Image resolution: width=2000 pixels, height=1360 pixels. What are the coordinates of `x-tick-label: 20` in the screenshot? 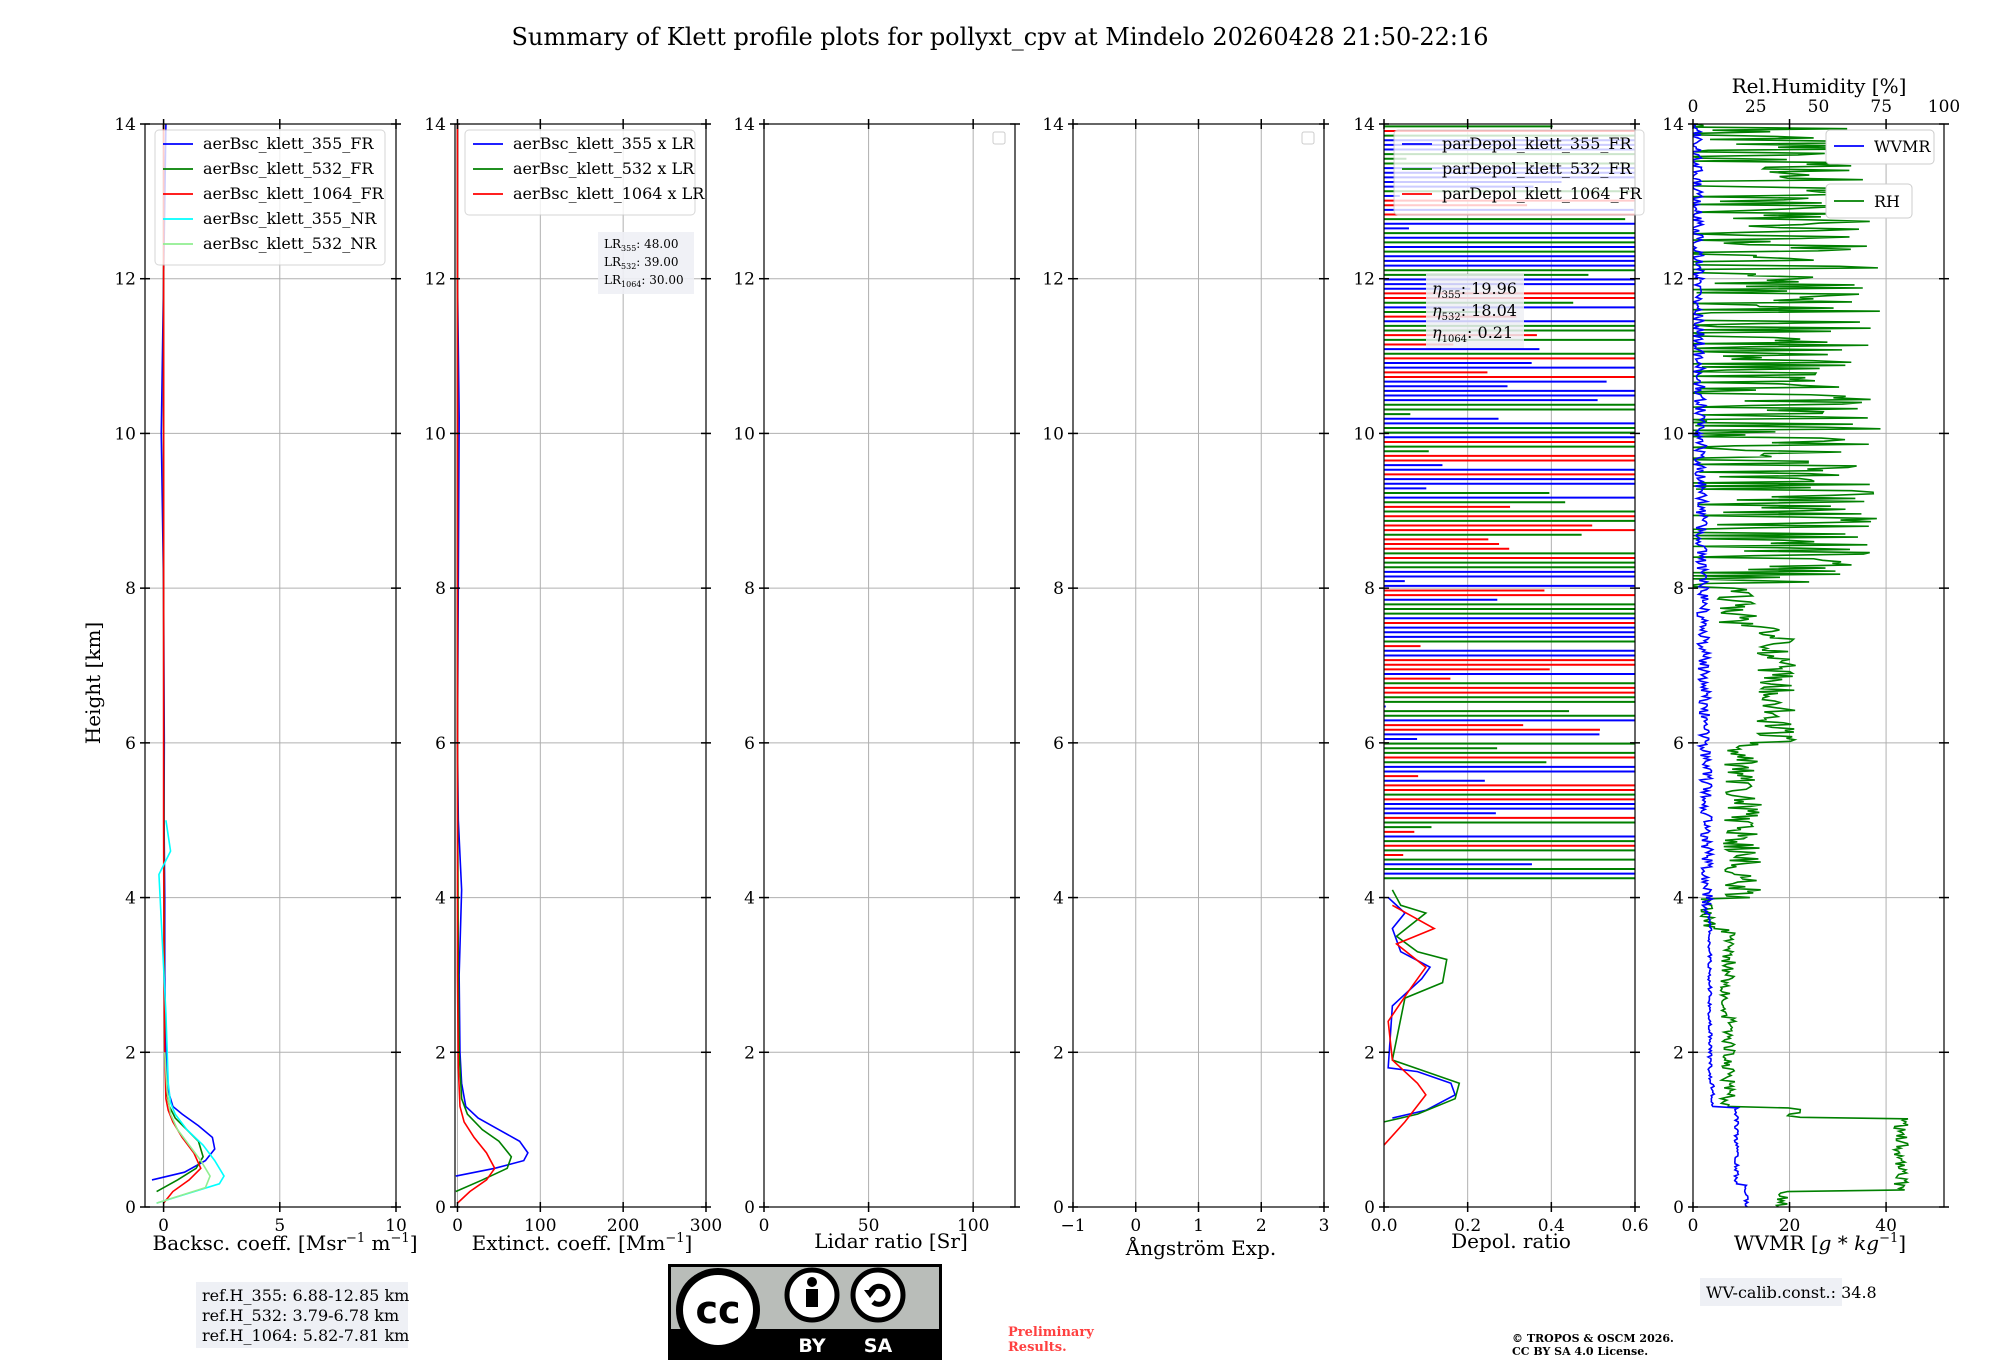 It's located at (1790, 1226).